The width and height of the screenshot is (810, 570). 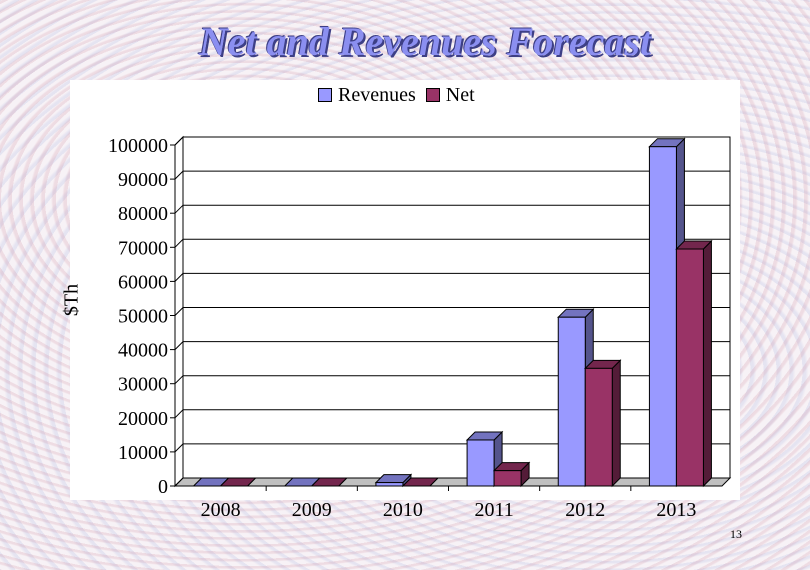 What do you see at coordinates (585, 510) in the screenshot?
I see `x-tick-label: 2012` at bounding box center [585, 510].